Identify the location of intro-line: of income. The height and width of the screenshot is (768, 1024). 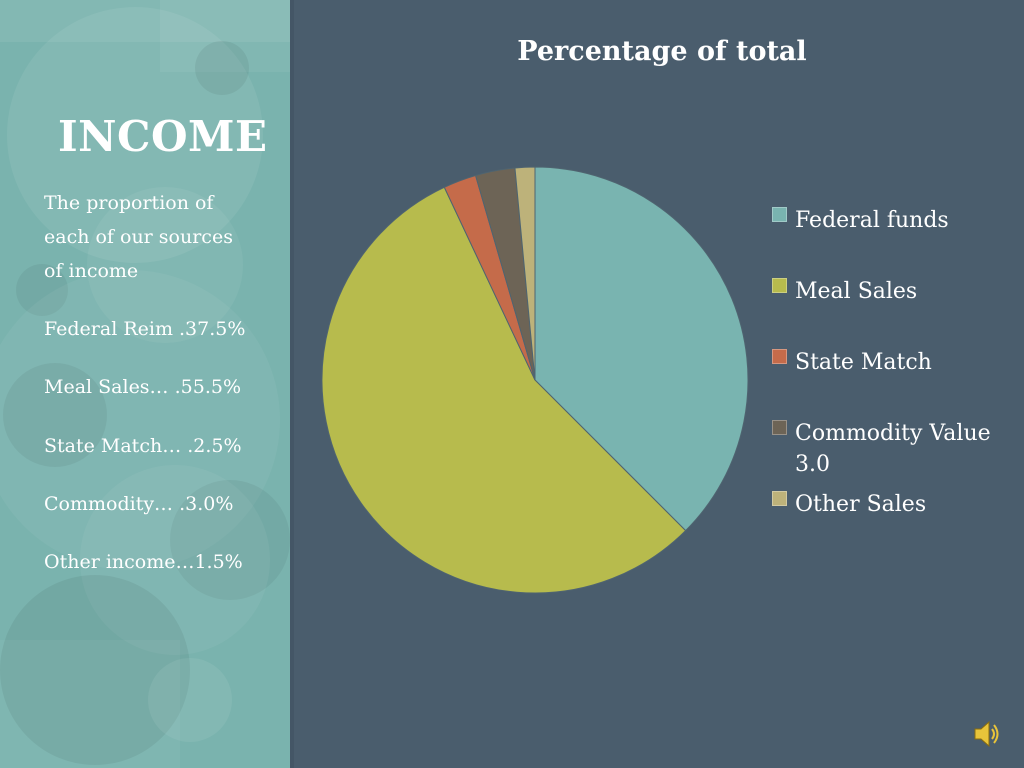
(91, 271).